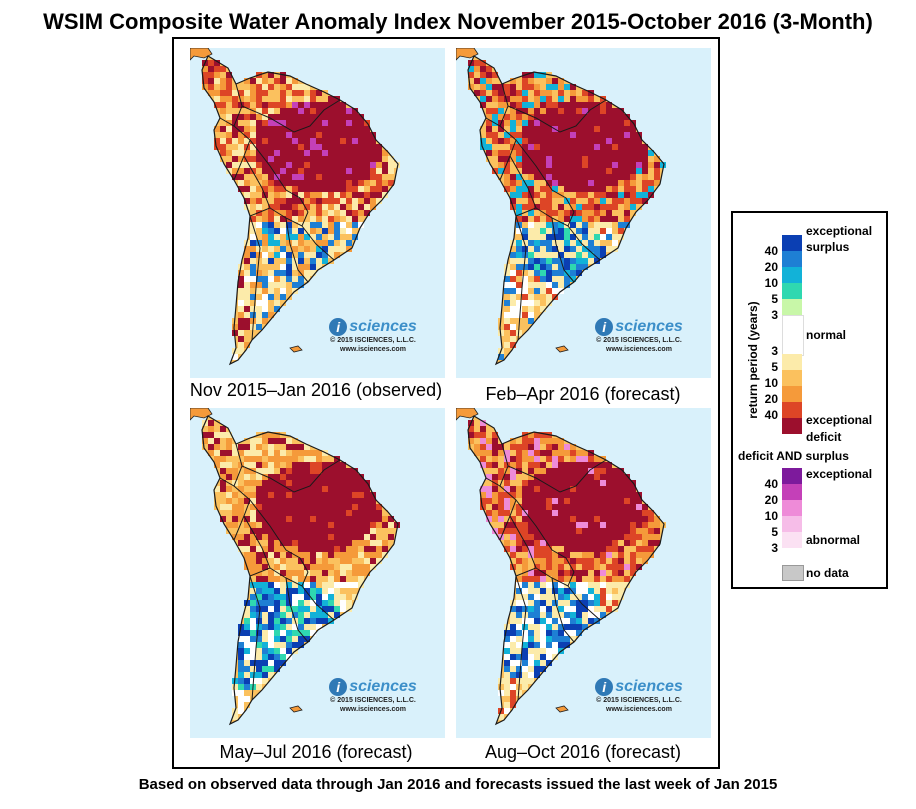 The width and height of the screenshot is (916, 809). What do you see at coordinates (555, 577) in the screenshot?
I see `country-border` at bounding box center [555, 577].